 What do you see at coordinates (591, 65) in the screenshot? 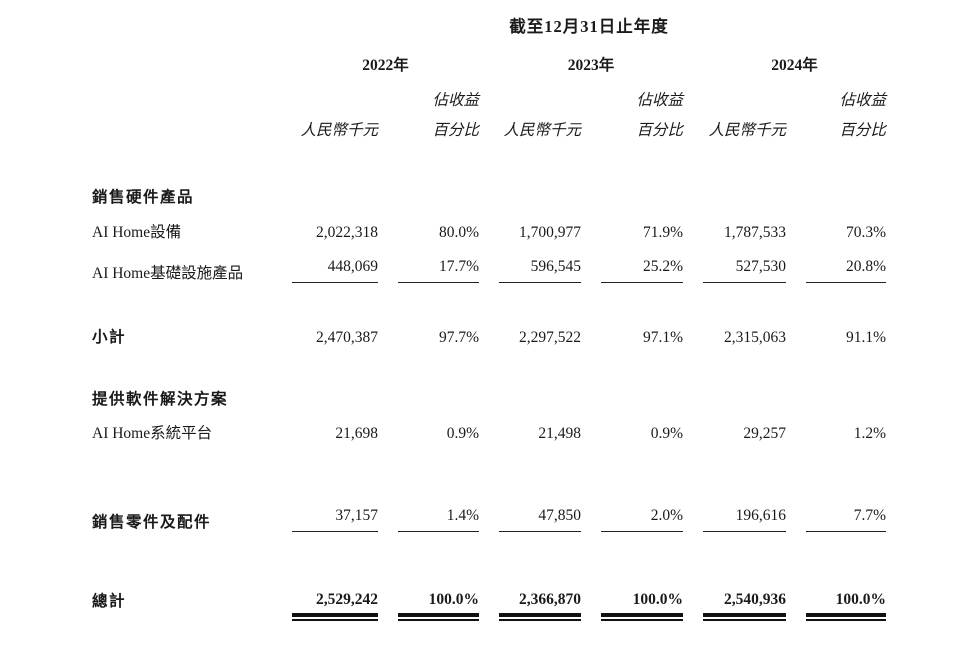
I see `year-header-2023: 2023年` at bounding box center [591, 65].